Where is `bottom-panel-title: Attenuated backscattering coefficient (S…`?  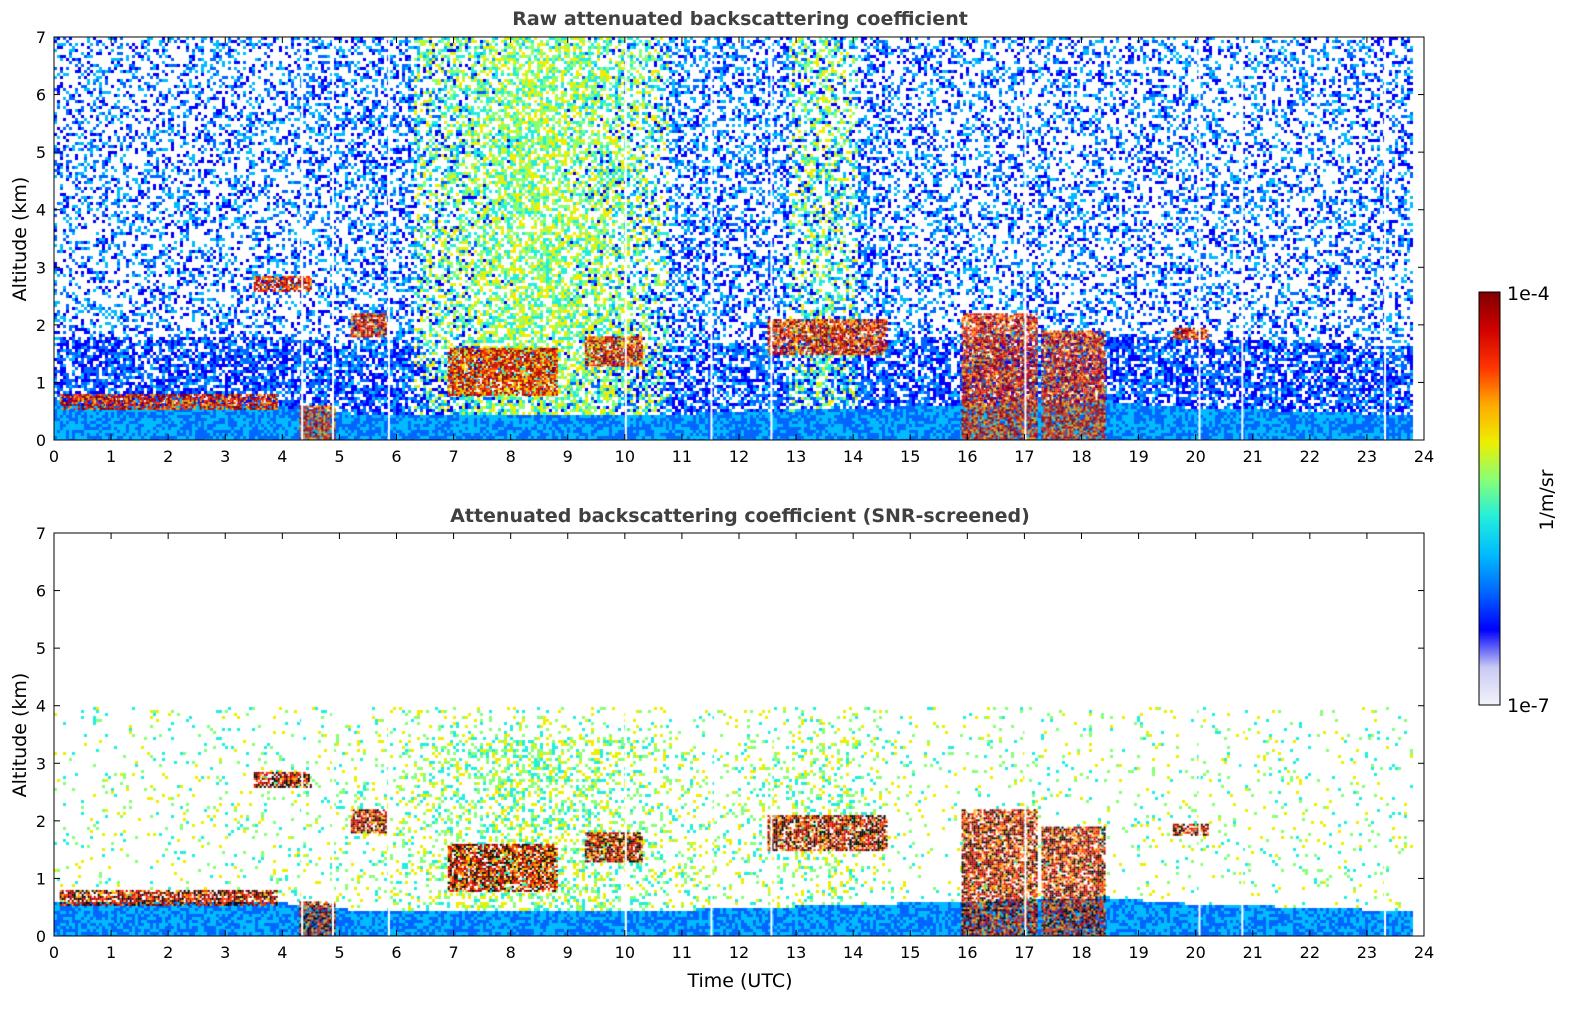
bottom-panel-title: Attenuated backscattering coefficient (S… is located at coordinates (740, 516).